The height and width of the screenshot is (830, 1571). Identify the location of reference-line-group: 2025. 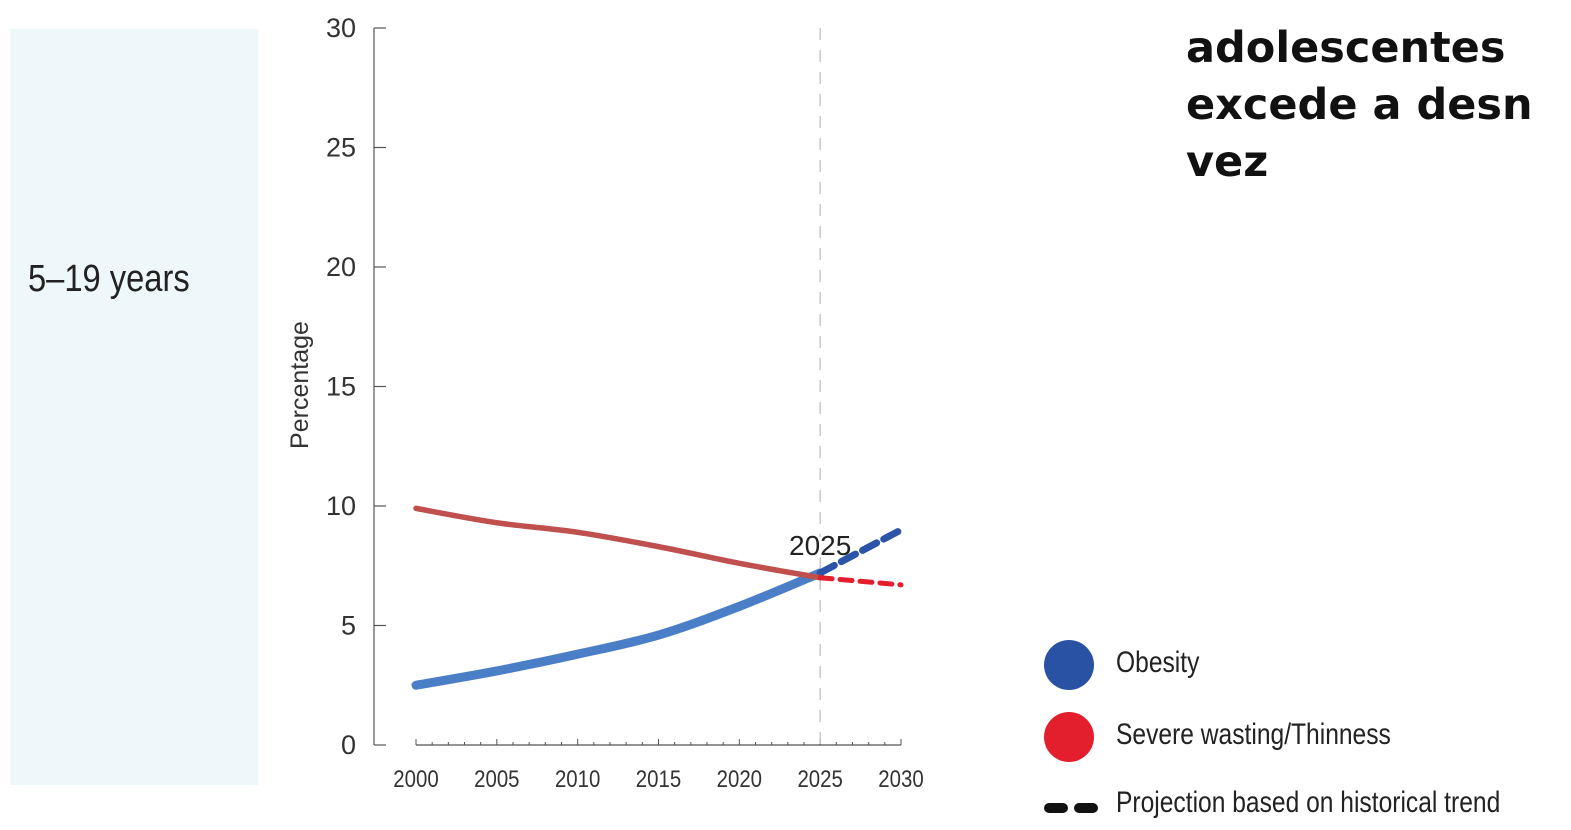
(820, 386).